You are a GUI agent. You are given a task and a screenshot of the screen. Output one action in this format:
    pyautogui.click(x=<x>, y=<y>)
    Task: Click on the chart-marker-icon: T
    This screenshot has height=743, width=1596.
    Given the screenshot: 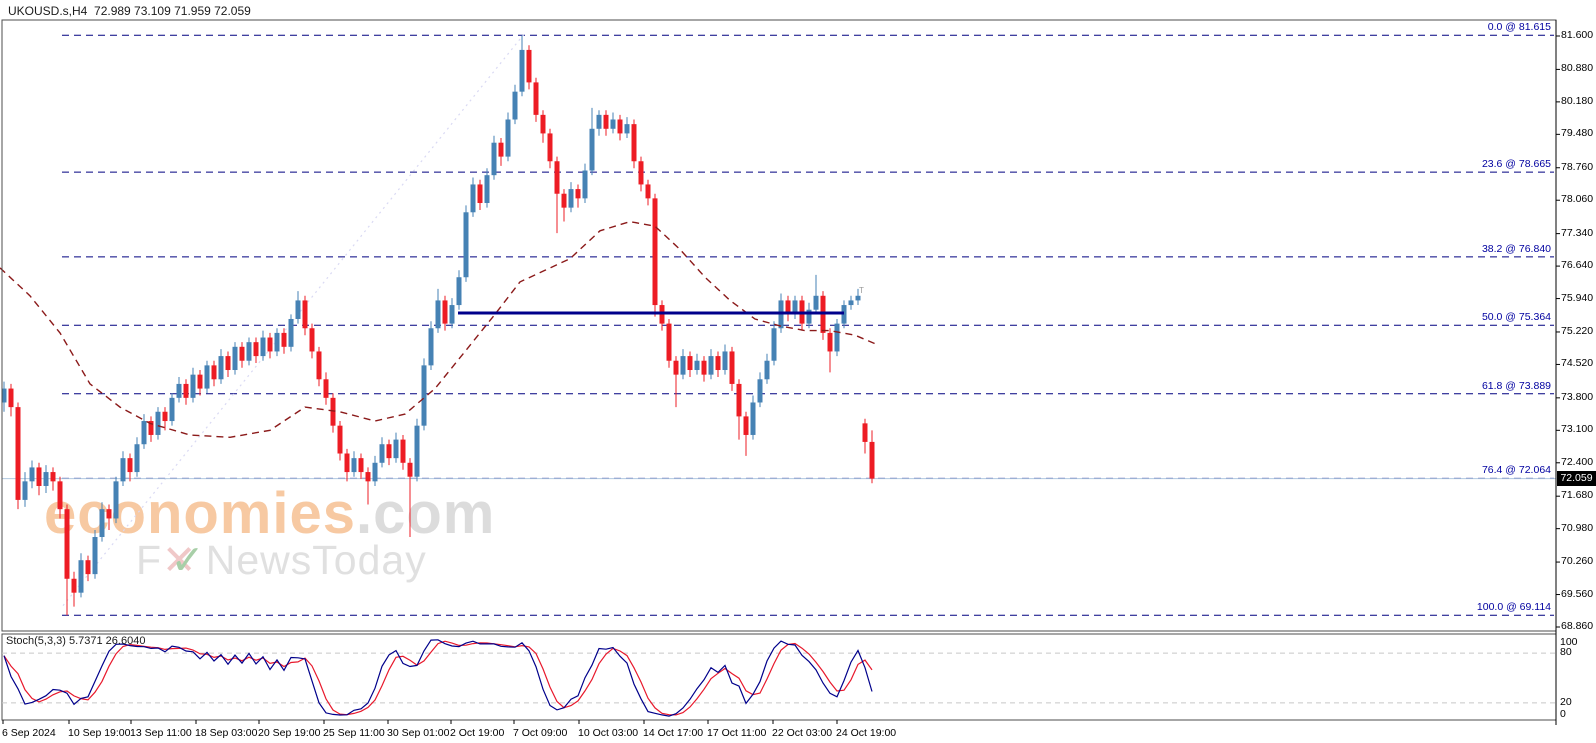 What is the action you would take?
    pyautogui.click(x=861, y=290)
    